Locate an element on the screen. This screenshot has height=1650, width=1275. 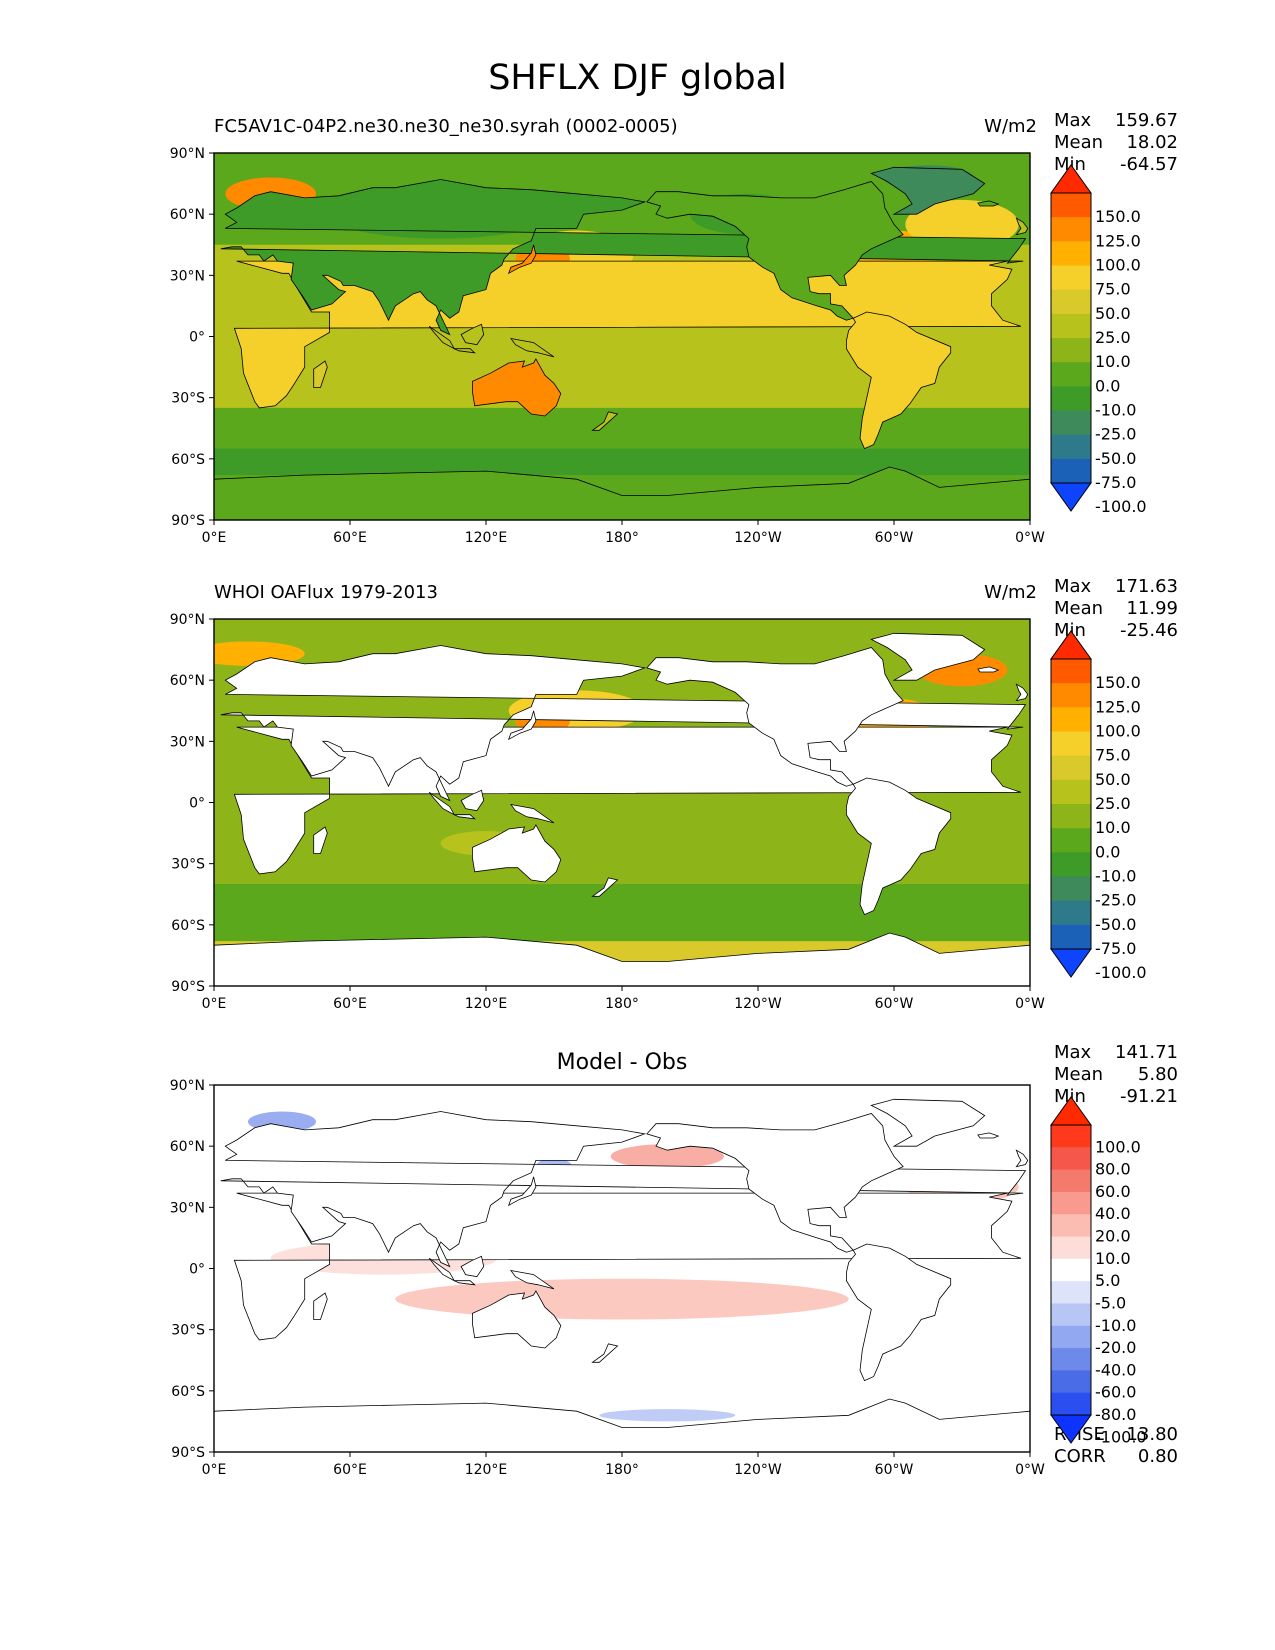
colorbar-tick-label: -5.0 is located at coordinates (1110, 1302).